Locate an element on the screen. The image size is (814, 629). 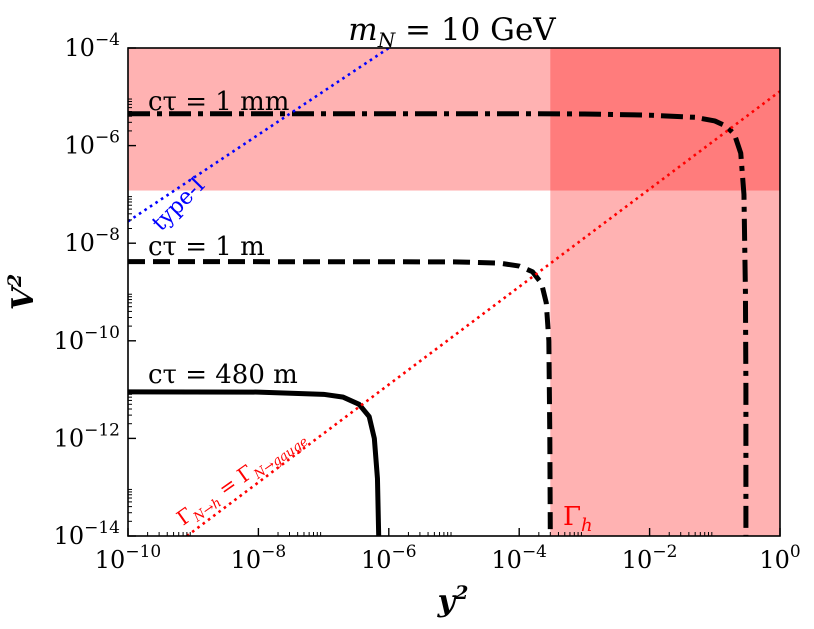
chart-title: mN = 10 GeV is located at coordinates (452, 32).